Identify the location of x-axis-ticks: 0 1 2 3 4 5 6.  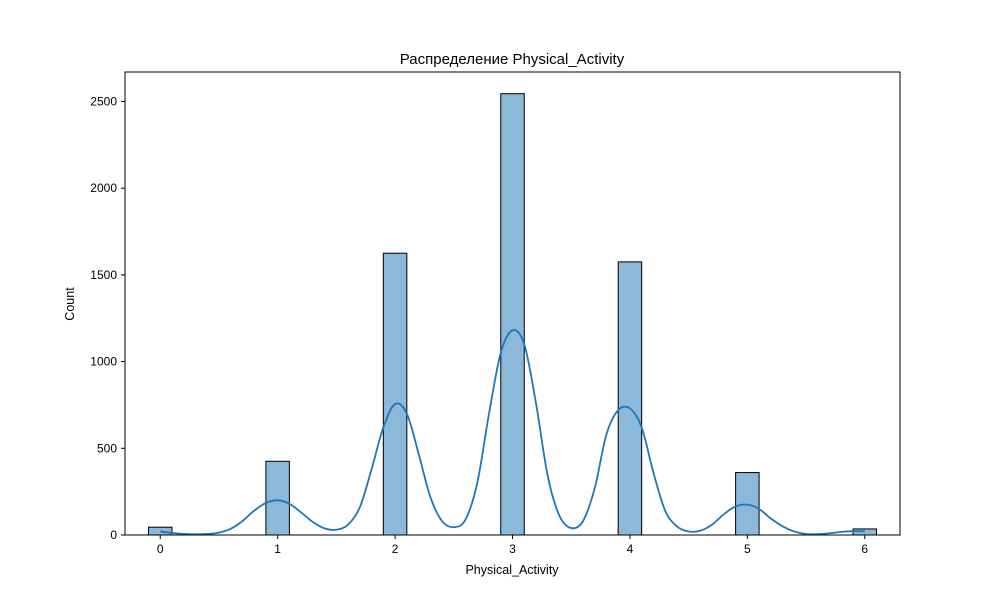
(512, 545).